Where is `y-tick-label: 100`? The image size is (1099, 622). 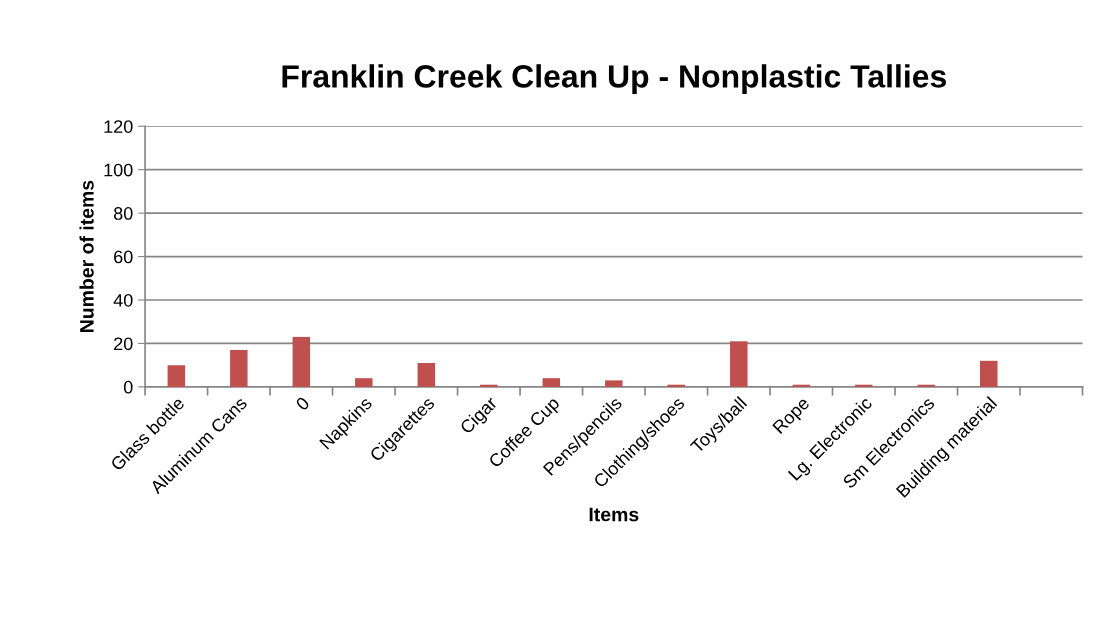 y-tick-label: 100 is located at coordinates (118, 170).